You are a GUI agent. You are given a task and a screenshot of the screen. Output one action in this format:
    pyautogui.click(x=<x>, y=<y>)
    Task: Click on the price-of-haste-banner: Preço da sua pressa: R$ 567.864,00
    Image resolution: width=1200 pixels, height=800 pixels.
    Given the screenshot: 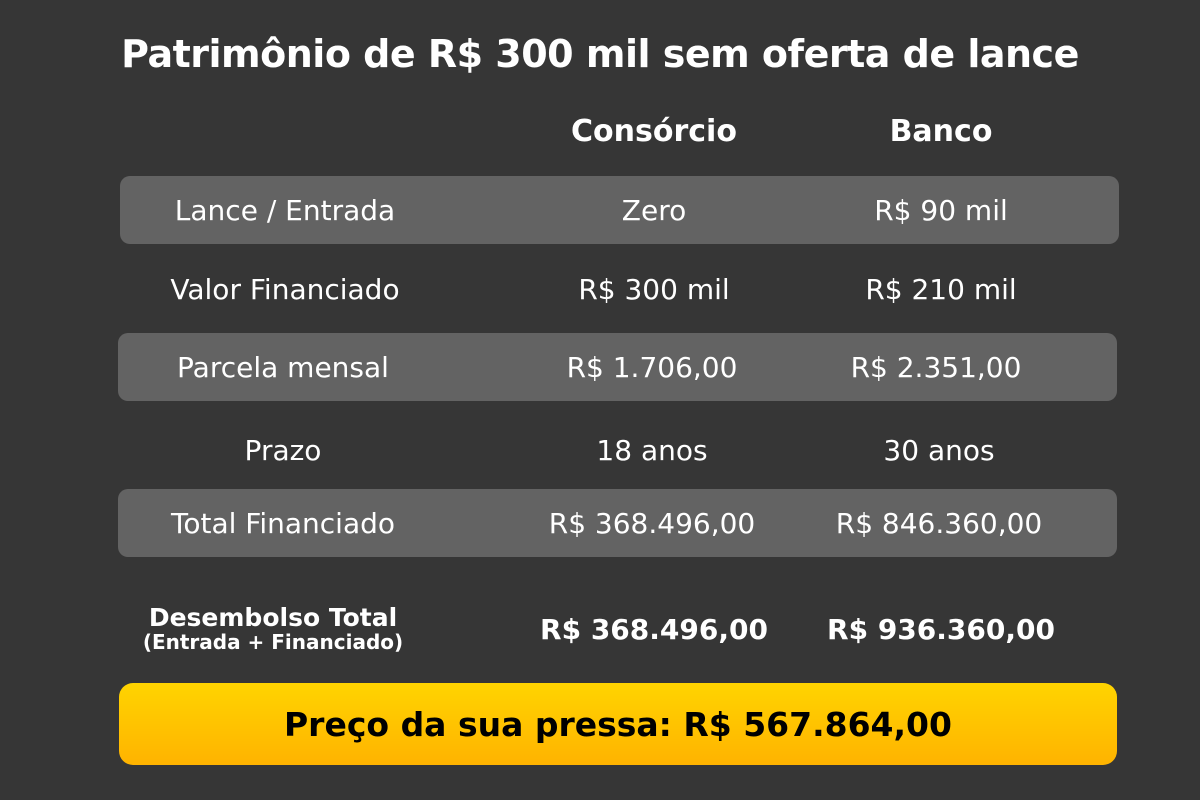 What is the action you would take?
    pyautogui.click(x=618, y=724)
    